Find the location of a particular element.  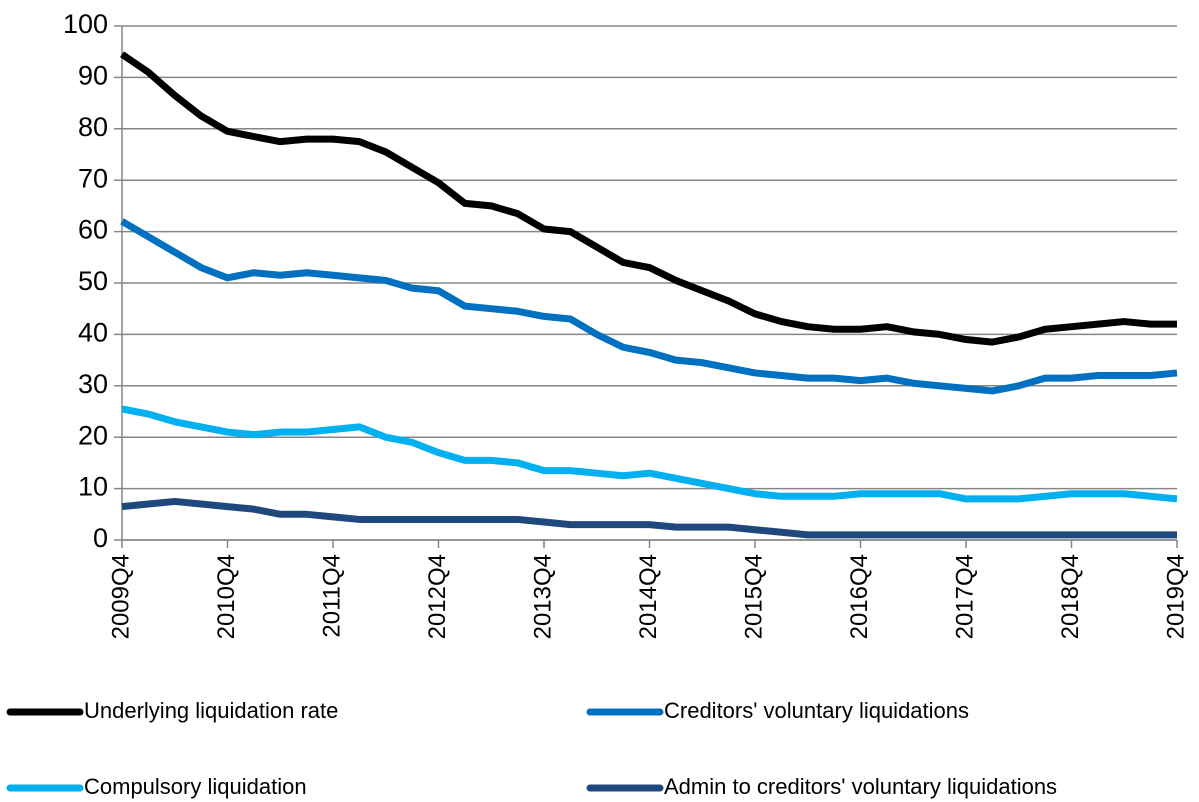

x-tick-label: 2018Q4 is located at coordinates (1070, 596).